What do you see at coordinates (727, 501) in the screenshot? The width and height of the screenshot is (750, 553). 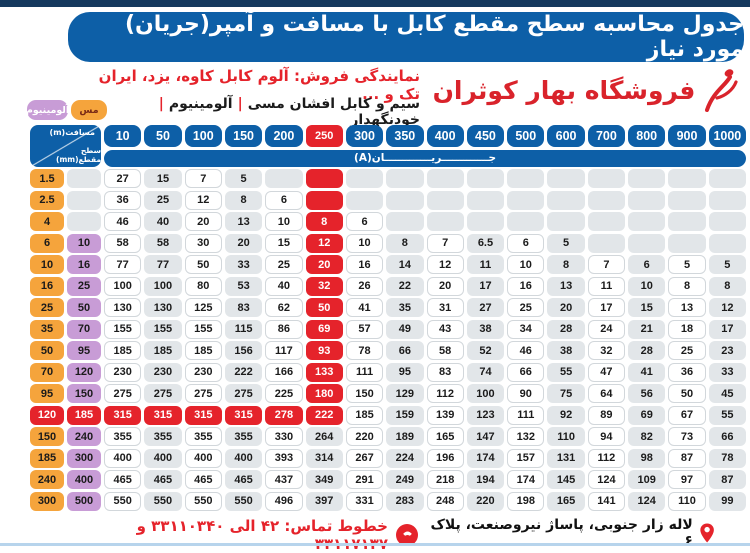 I see `ampacity-cell: 99` at bounding box center [727, 501].